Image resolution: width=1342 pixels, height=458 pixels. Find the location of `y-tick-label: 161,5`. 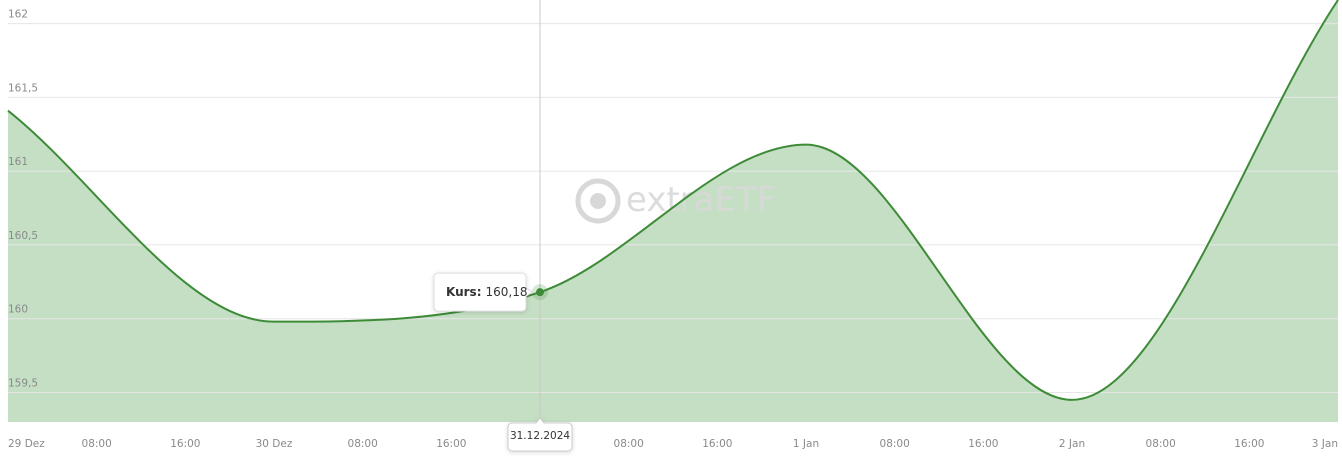

y-tick-label: 161,5 is located at coordinates (23, 88).